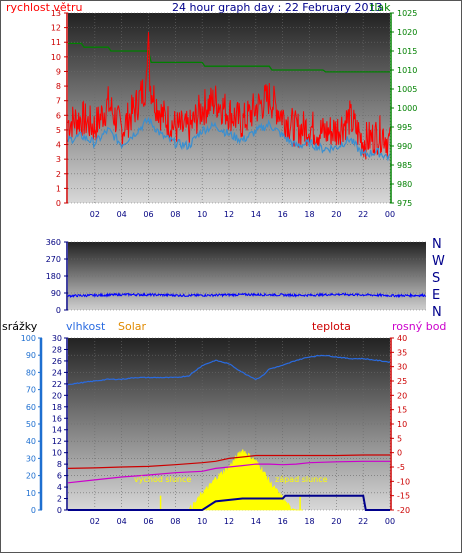 This screenshot has height=555, width=464. I want to click on x-tick-label: 14, so click(256, 214).